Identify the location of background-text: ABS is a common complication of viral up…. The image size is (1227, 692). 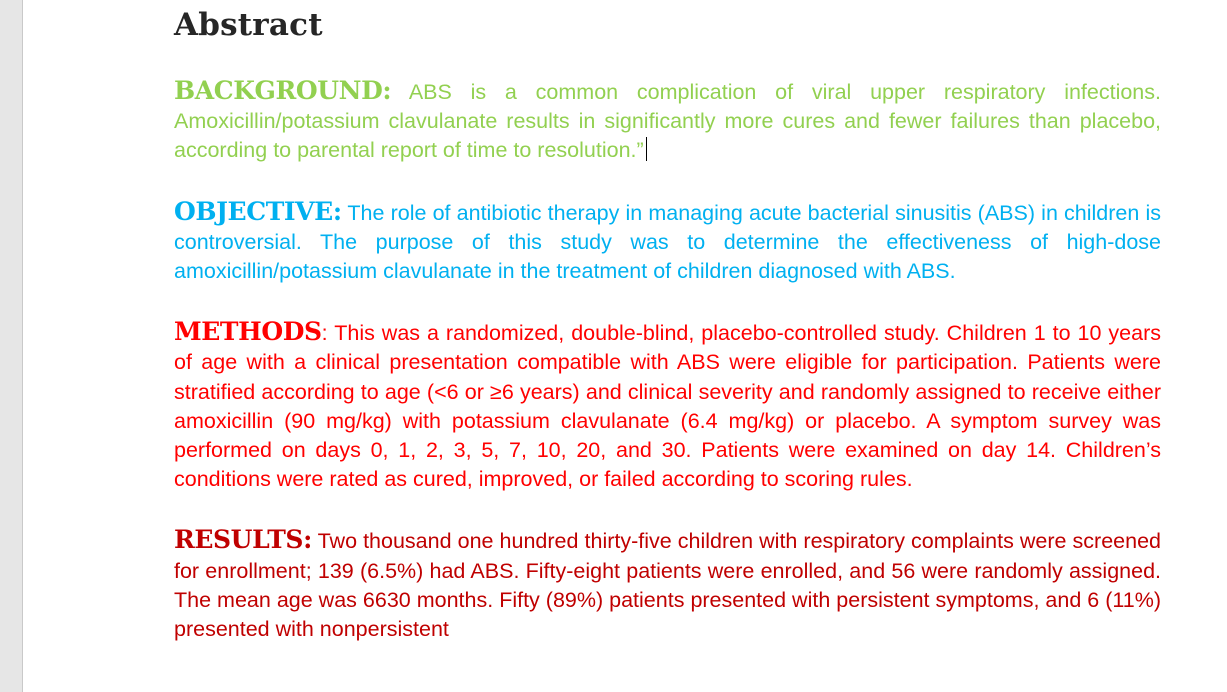
(667, 121).